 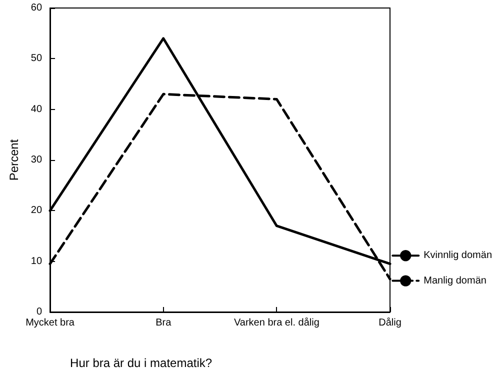 What do you see at coordinates (164, 323) in the screenshot?
I see `x-tick-label: Bra` at bounding box center [164, 323].